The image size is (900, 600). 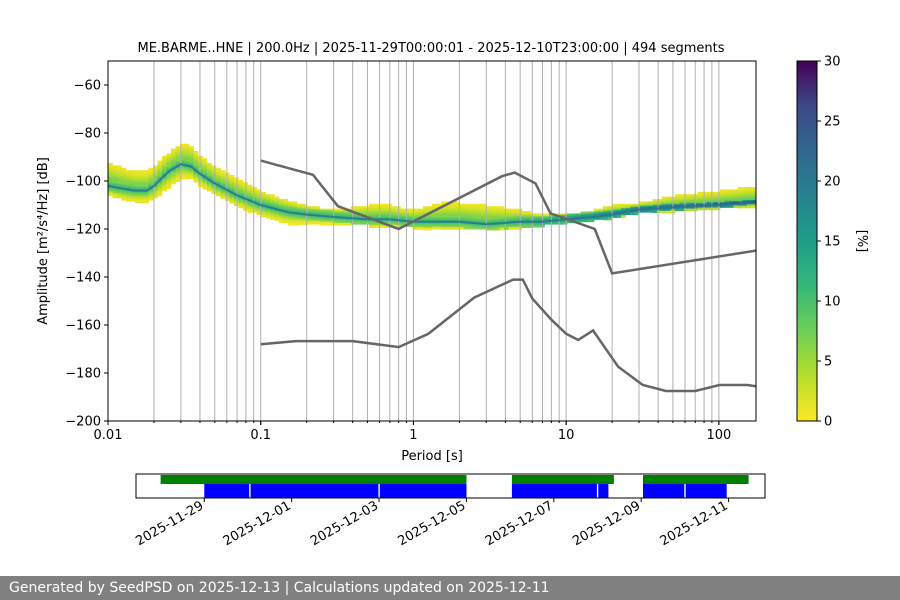 I want to click on timeline-tick-label: 2025-11-29, so click(x=169, y=523).